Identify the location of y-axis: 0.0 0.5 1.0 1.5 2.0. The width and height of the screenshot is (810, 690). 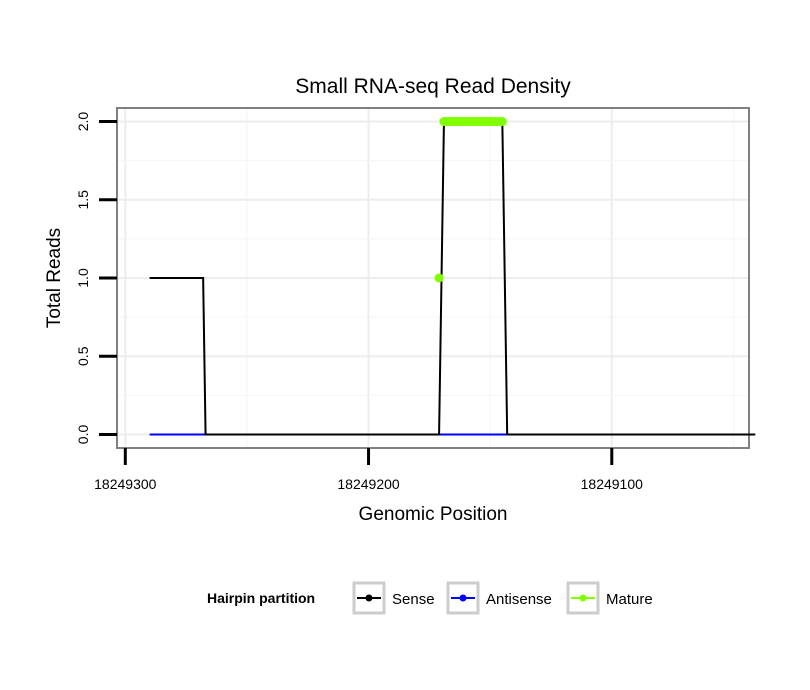
(96, 278).